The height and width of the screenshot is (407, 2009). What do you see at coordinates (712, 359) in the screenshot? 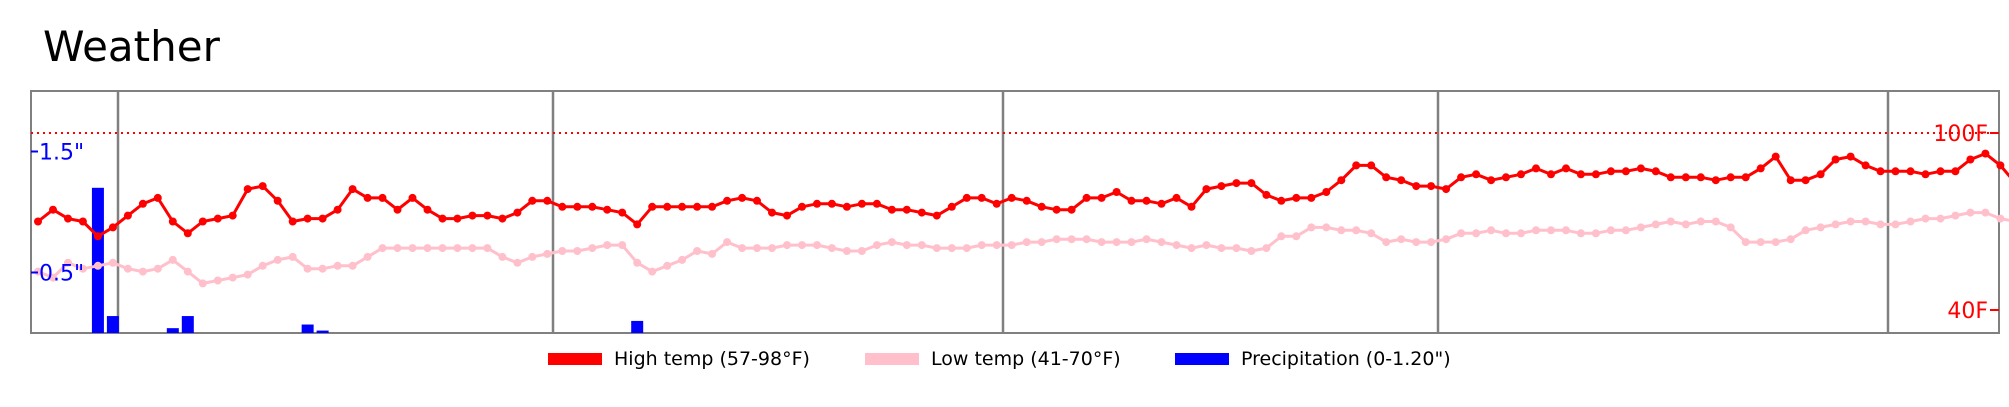
I see `legend-high-label: High temp (57-98°F)` at bounding box center [712, 359].